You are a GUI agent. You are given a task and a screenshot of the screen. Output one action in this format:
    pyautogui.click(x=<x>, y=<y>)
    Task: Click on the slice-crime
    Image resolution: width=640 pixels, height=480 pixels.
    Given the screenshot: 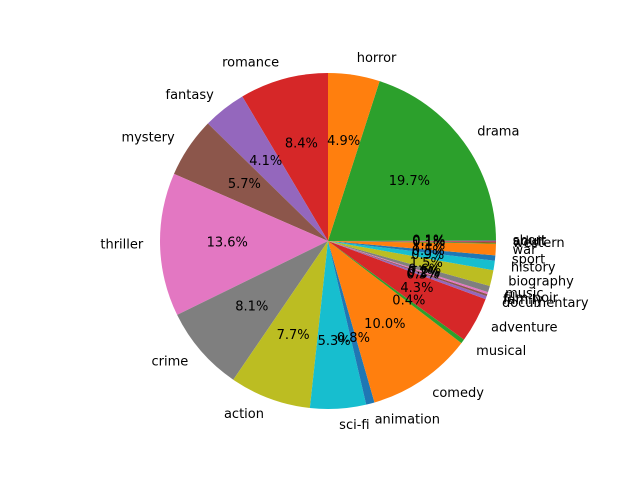 What is the action you would take?
    pyautogui.click(x=252, y=310)
    